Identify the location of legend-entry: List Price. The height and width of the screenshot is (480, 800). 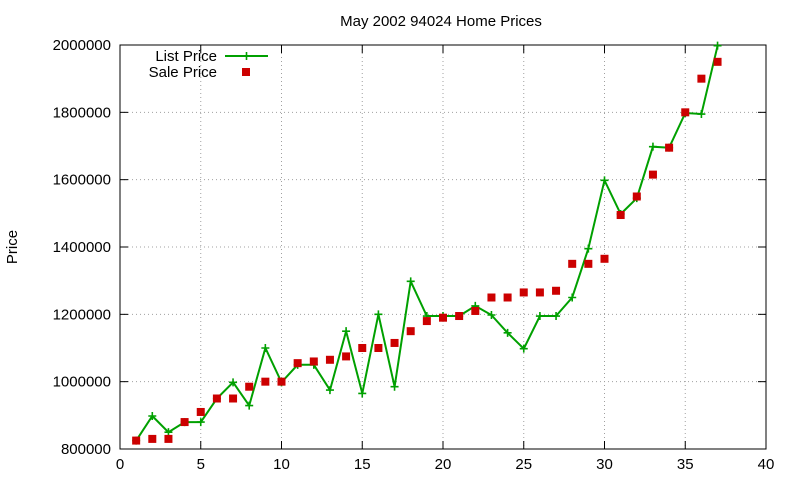
(211, 56).